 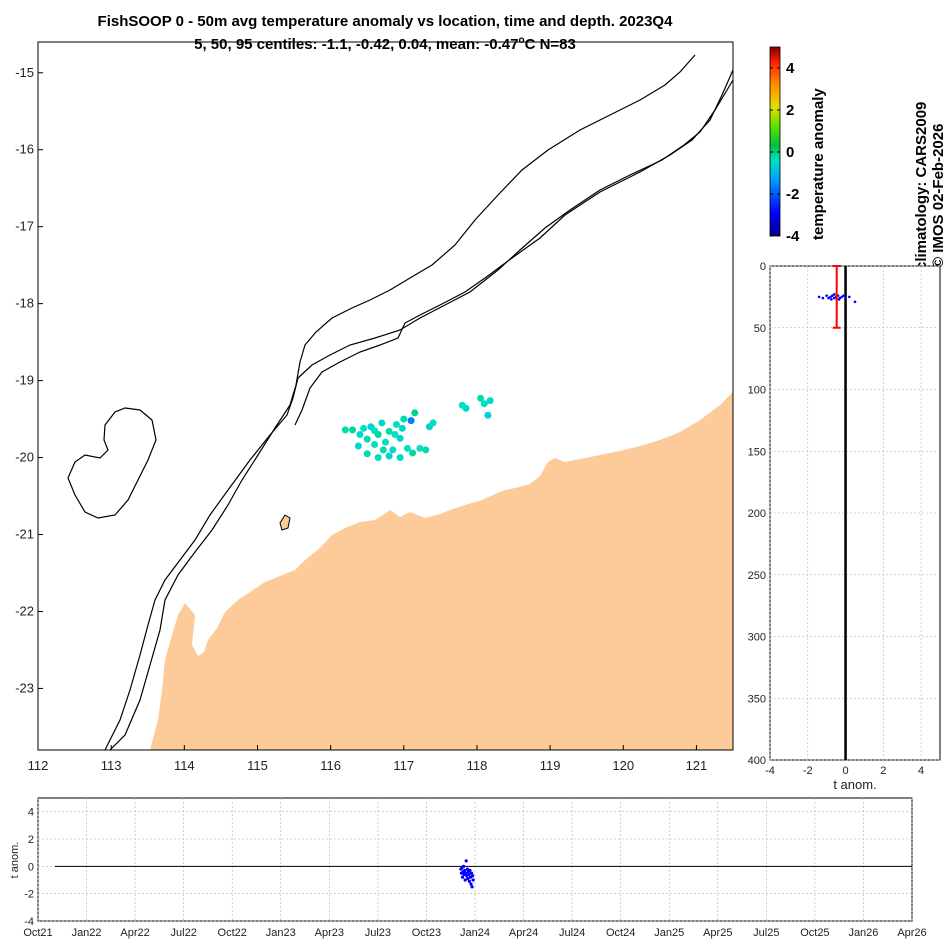 I want to click on depth-ytick-label: 250, so click(x=757, y=576).